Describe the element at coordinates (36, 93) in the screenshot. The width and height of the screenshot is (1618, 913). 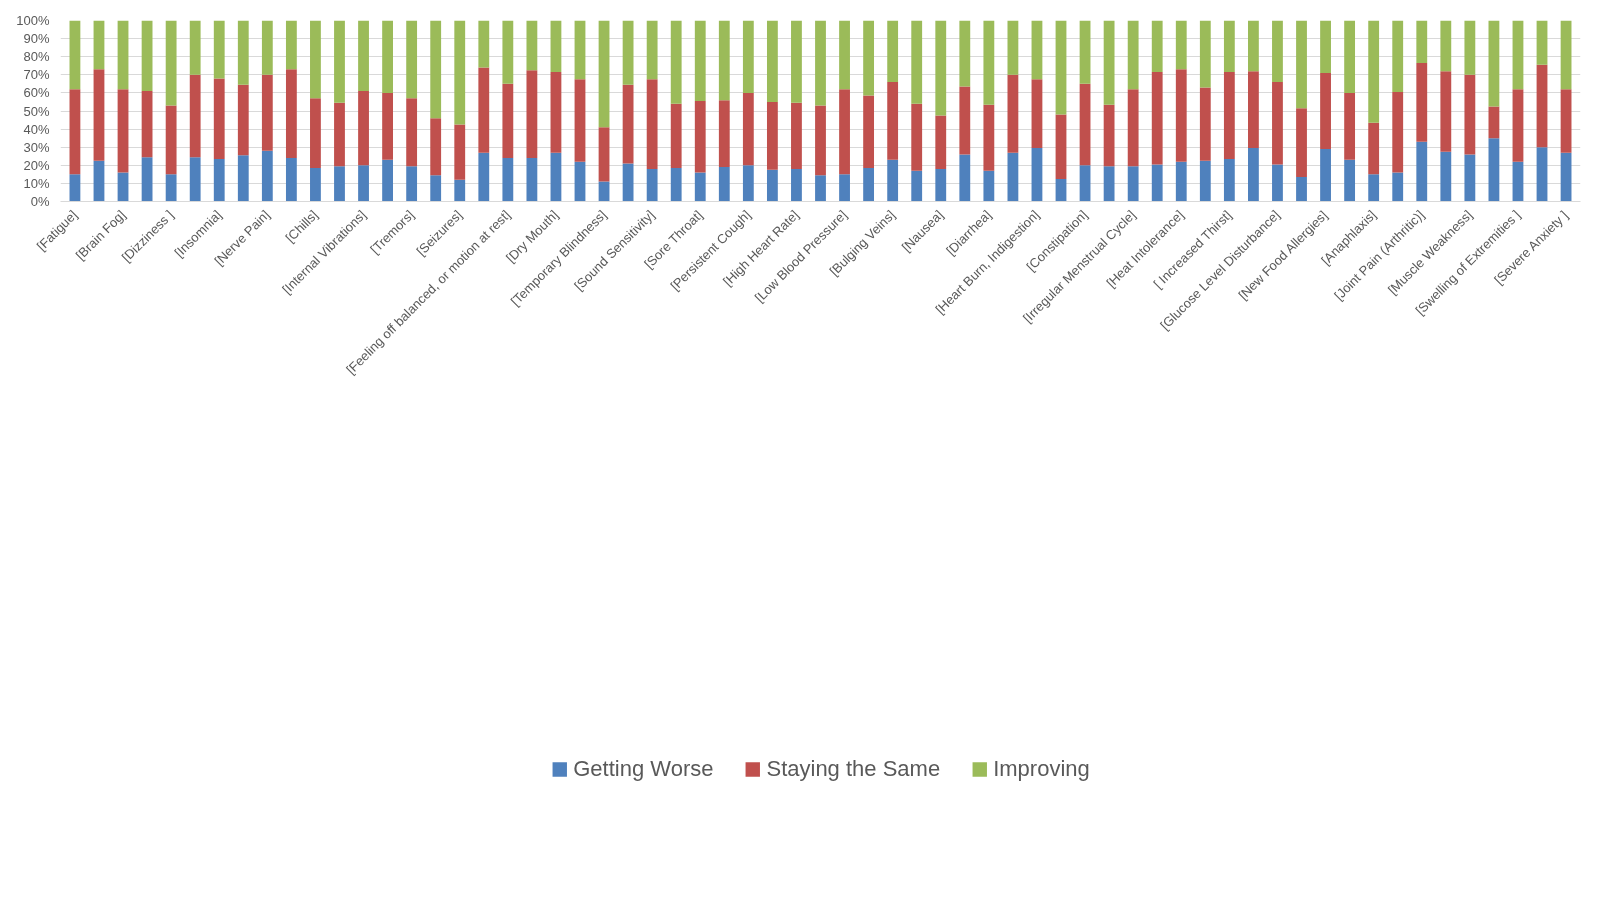
I see `y-tick-label: 60%` at that location.